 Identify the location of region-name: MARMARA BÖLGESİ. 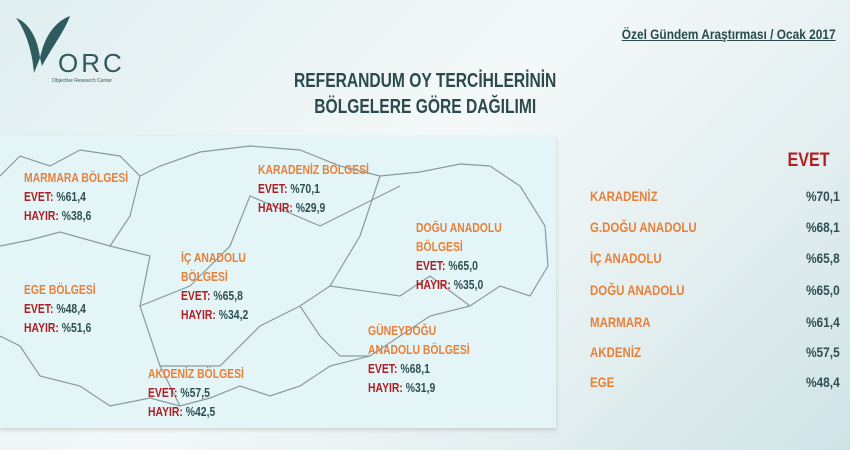
(76, 177).